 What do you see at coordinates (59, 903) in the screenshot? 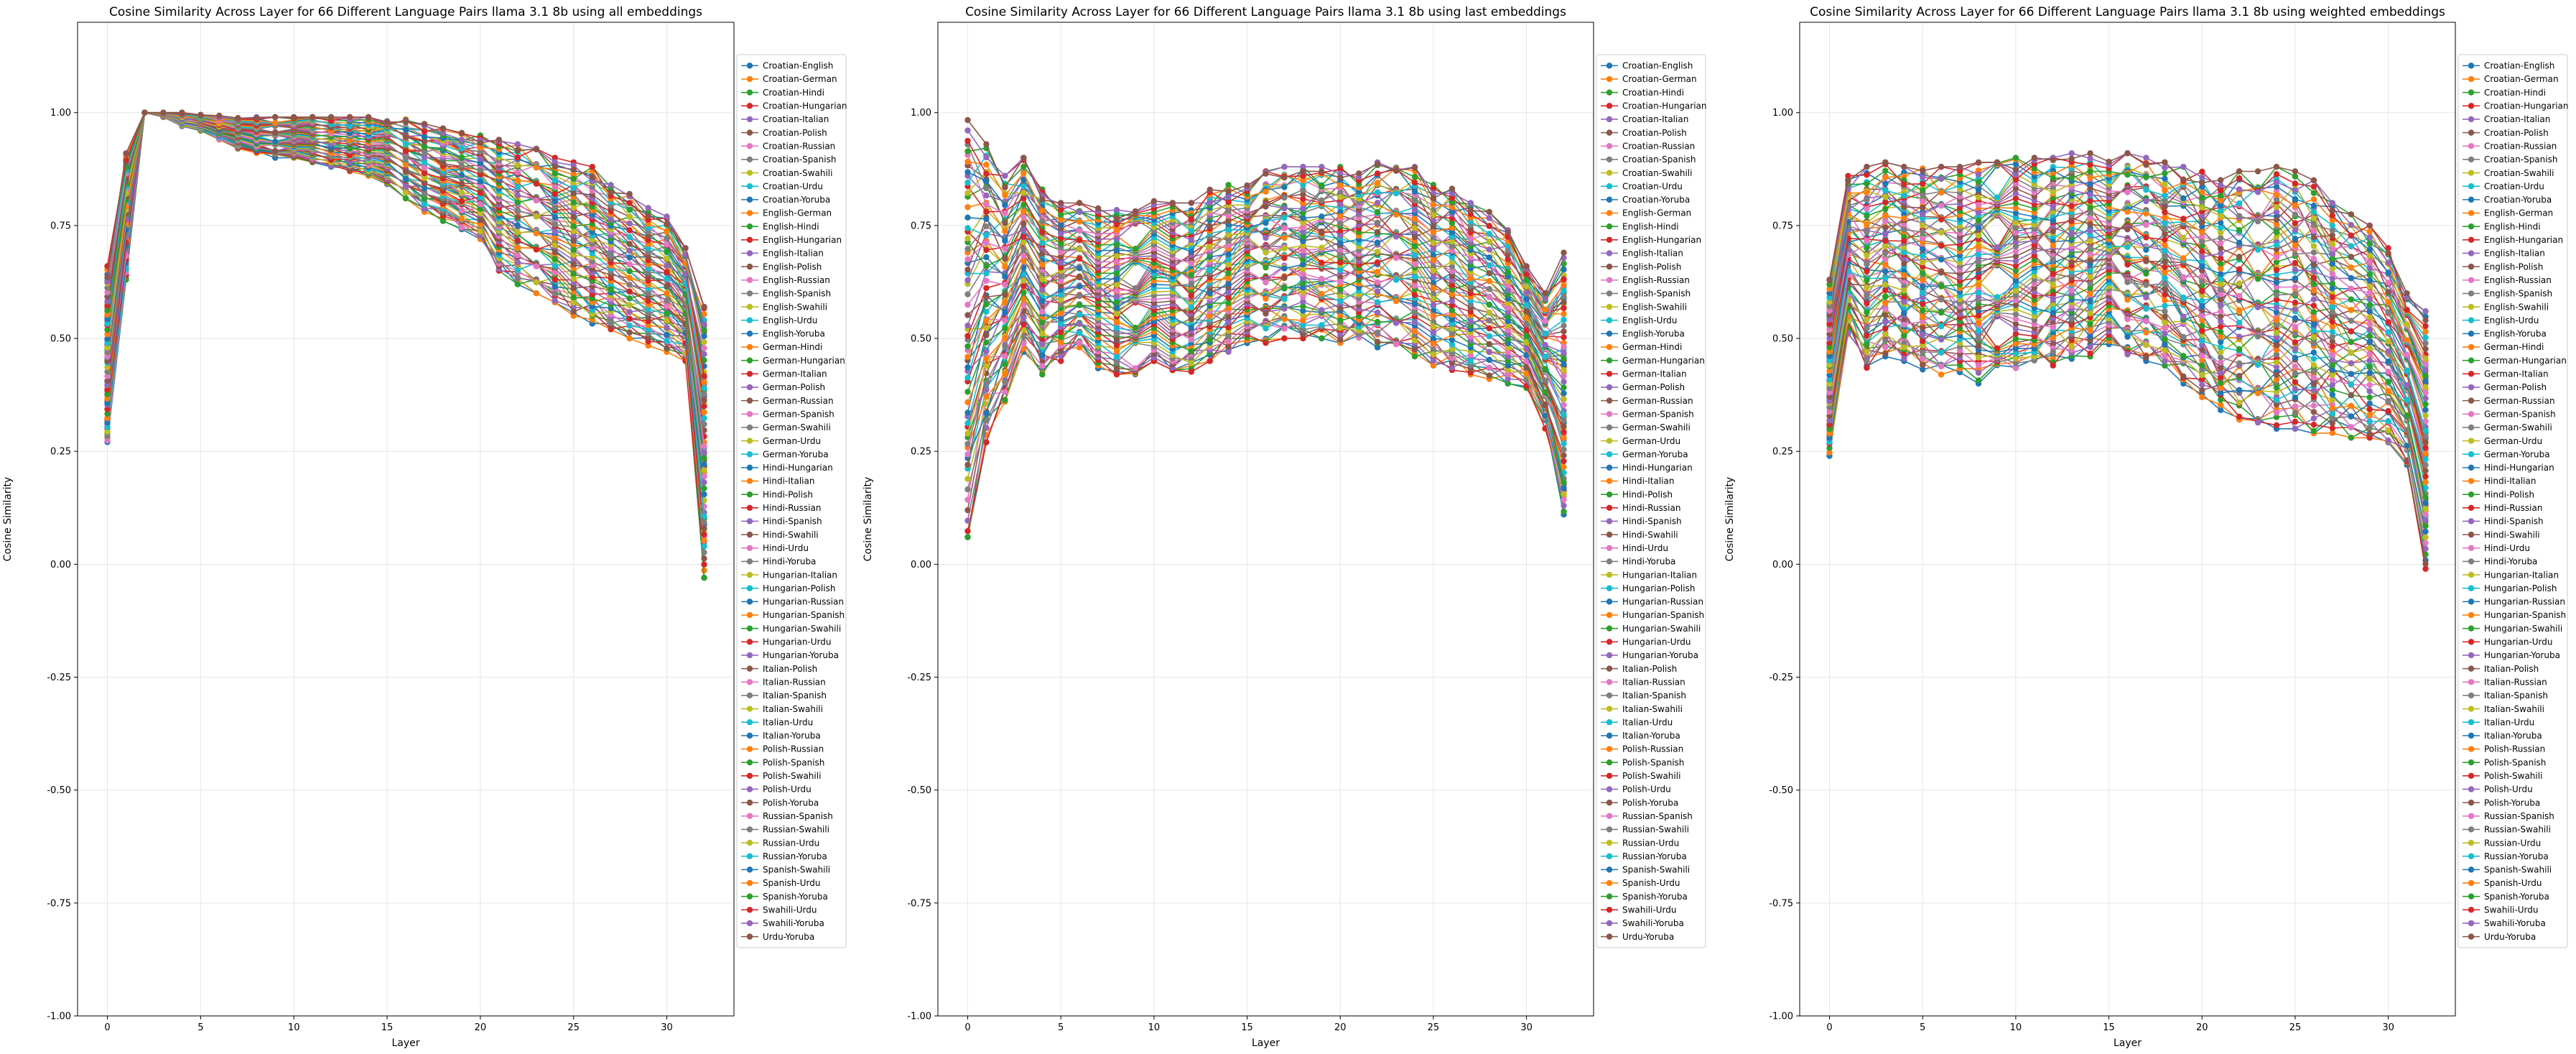
I see `y-tick-label: -0.75` at bounding box center [59, 903].